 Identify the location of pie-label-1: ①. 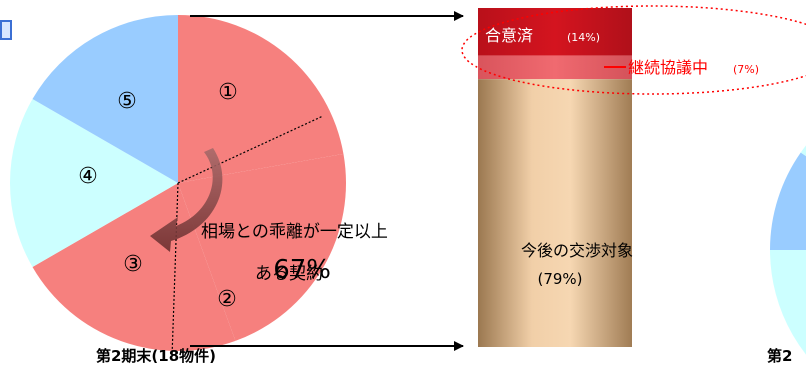
(228, 92).